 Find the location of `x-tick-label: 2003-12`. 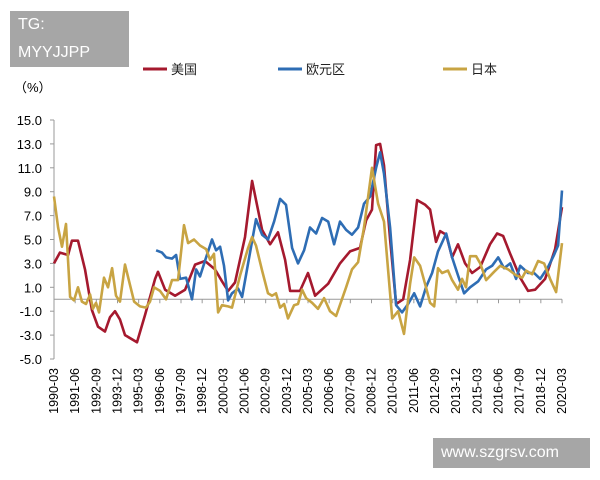

x-tick-label: 2003-12 is located at coordinates (287, 391).